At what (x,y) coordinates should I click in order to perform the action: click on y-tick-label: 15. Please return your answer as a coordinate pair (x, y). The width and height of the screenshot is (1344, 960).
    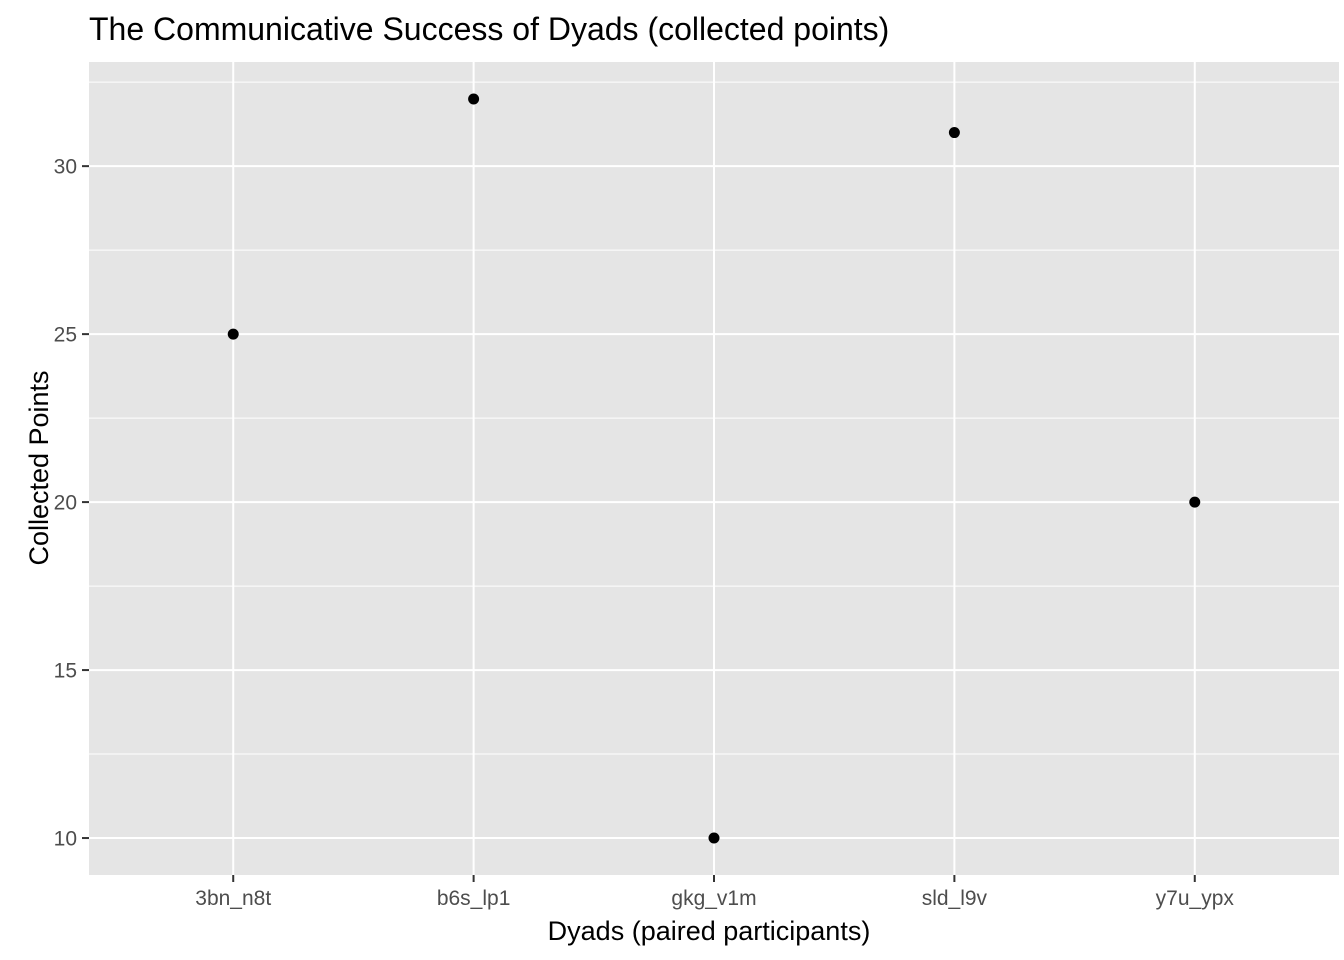
    Looking at the image, I should click on (65, 671).